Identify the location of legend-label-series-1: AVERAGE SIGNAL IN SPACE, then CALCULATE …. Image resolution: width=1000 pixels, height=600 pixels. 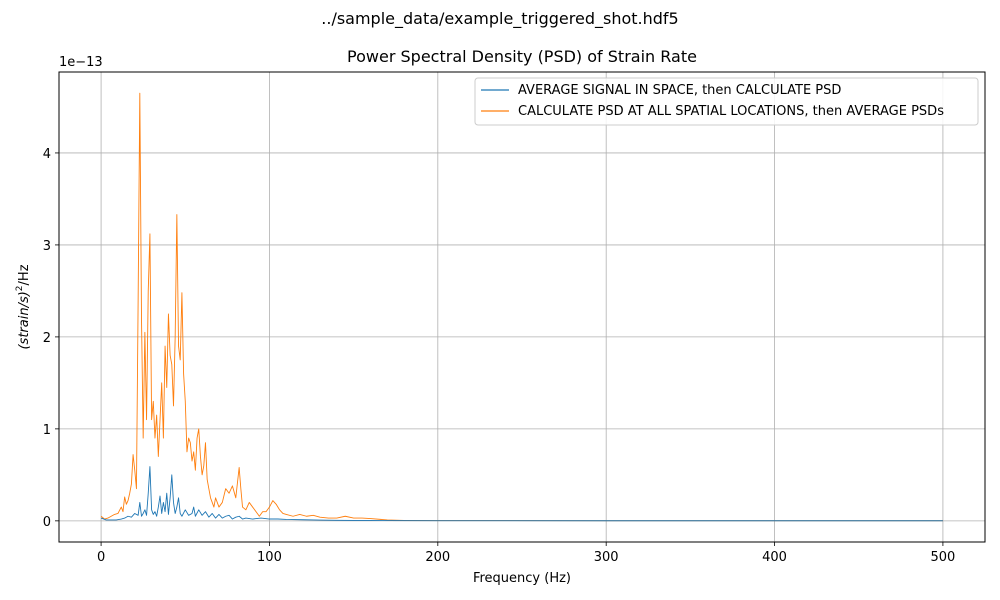
(679, 90).